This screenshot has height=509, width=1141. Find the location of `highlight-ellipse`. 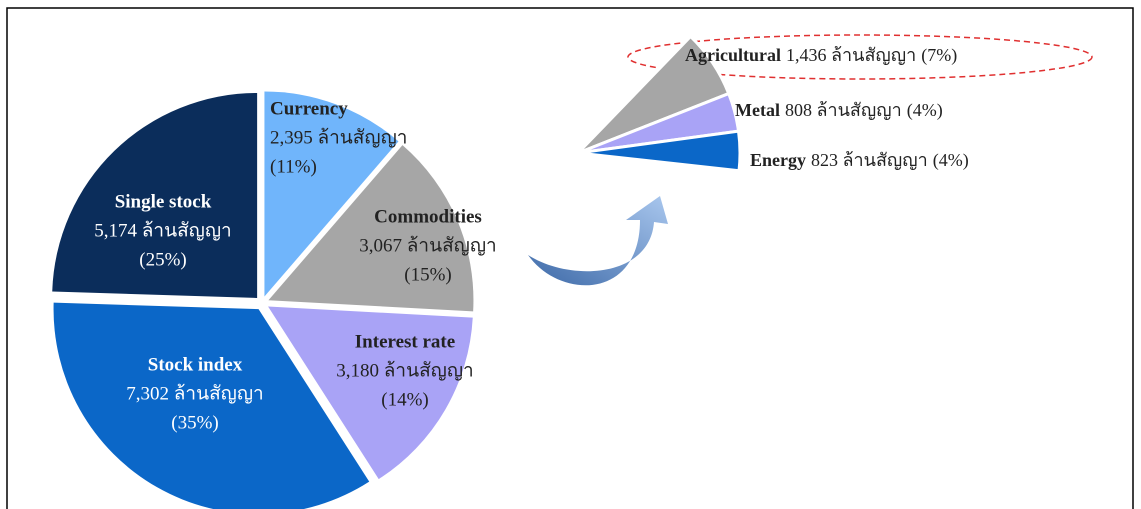

highlight-ellipse is located at coordinates (860, 57).